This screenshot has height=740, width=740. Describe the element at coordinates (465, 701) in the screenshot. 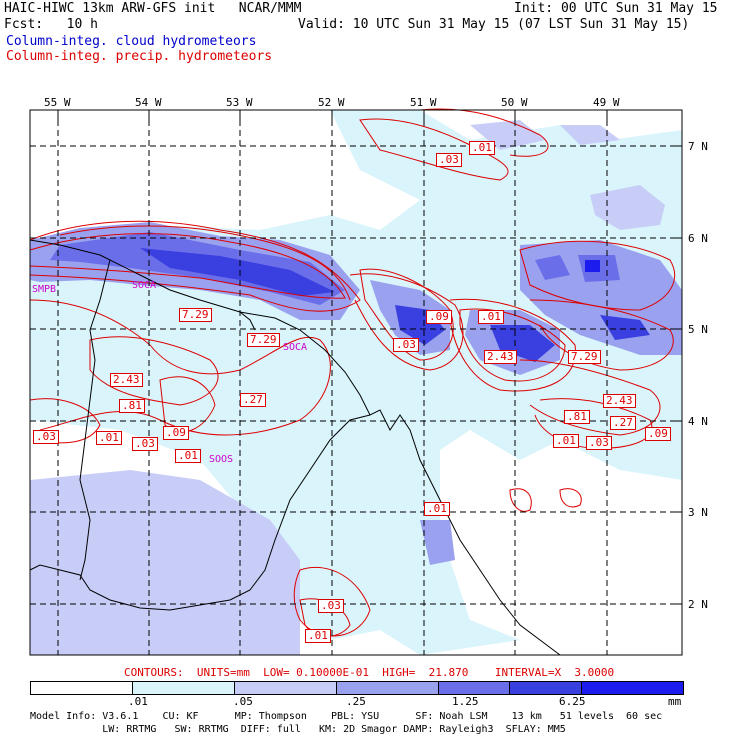

I see `colorbar-label: 1.25` at that location.